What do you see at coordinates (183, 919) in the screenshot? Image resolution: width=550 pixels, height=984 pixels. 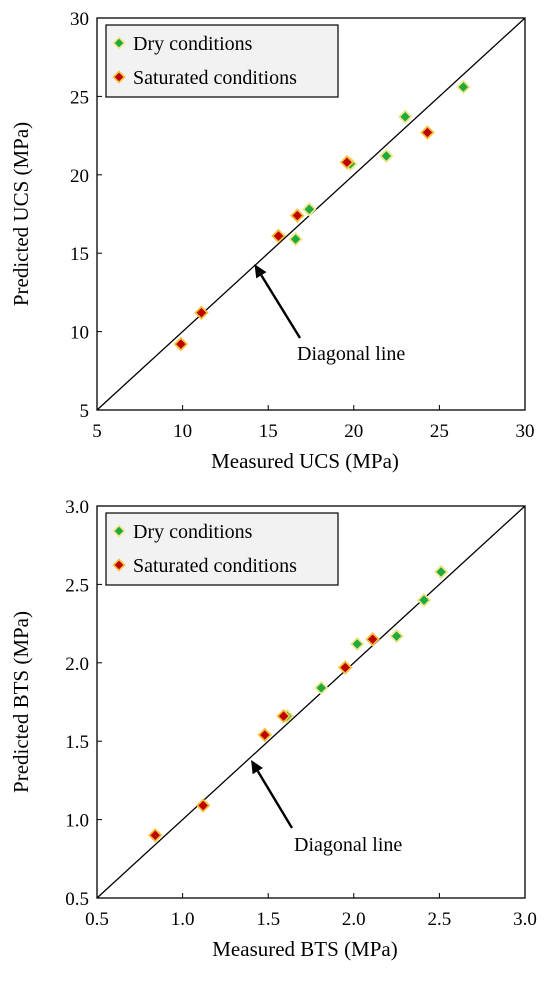 I see `x-tick-label: 1.0` at bounding box center [183, 919].